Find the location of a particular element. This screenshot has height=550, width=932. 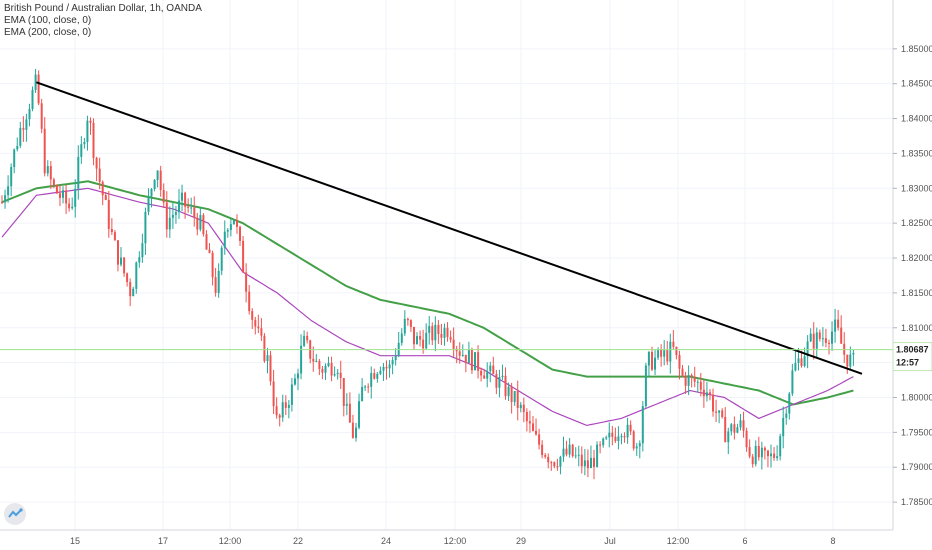

legend-ema200: EMA (200, close, 0) is located at coordinates (48, 32).